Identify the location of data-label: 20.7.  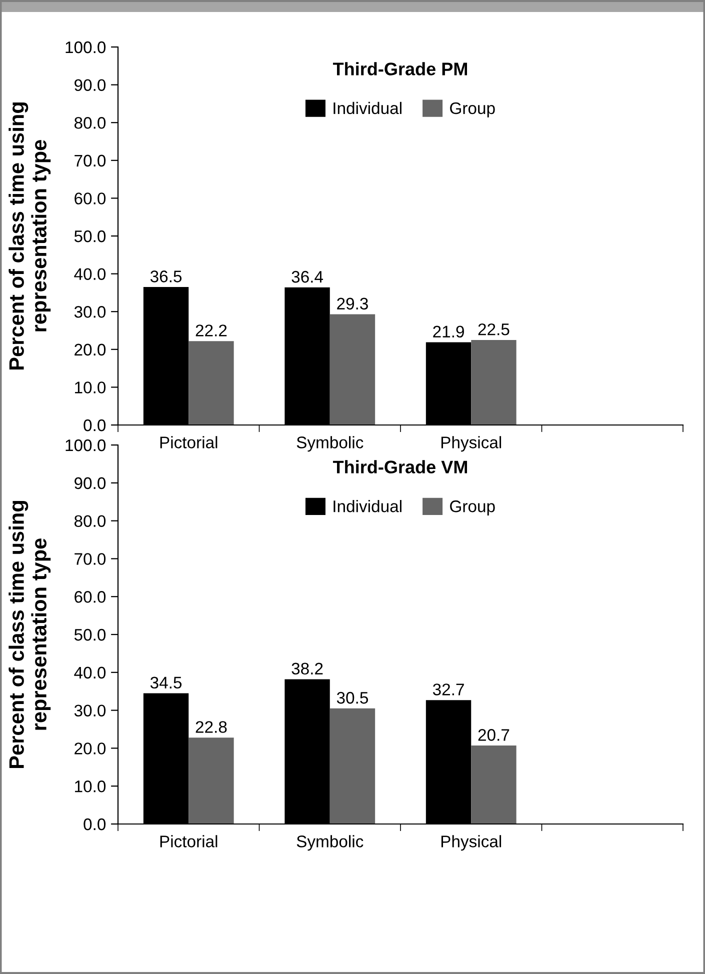
(494, 735).